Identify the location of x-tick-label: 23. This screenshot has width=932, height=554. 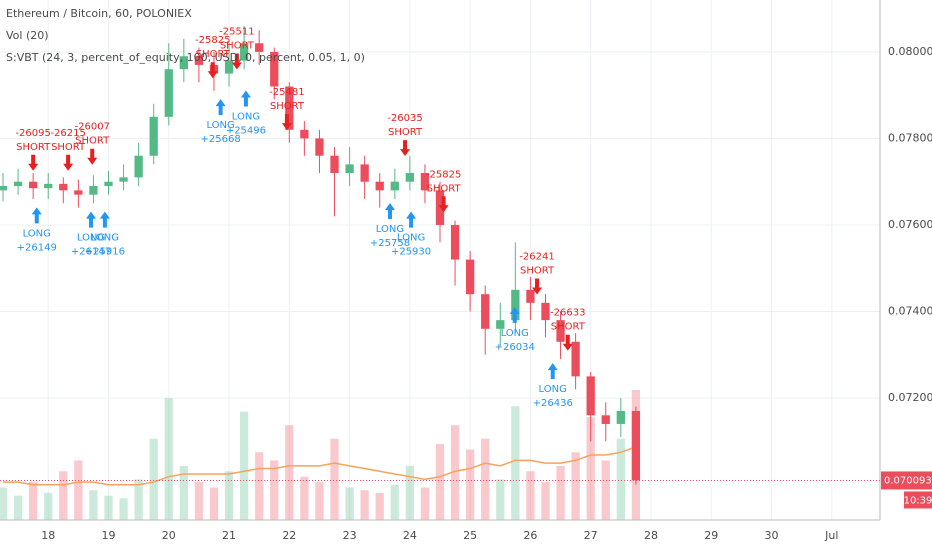
(350, 535).